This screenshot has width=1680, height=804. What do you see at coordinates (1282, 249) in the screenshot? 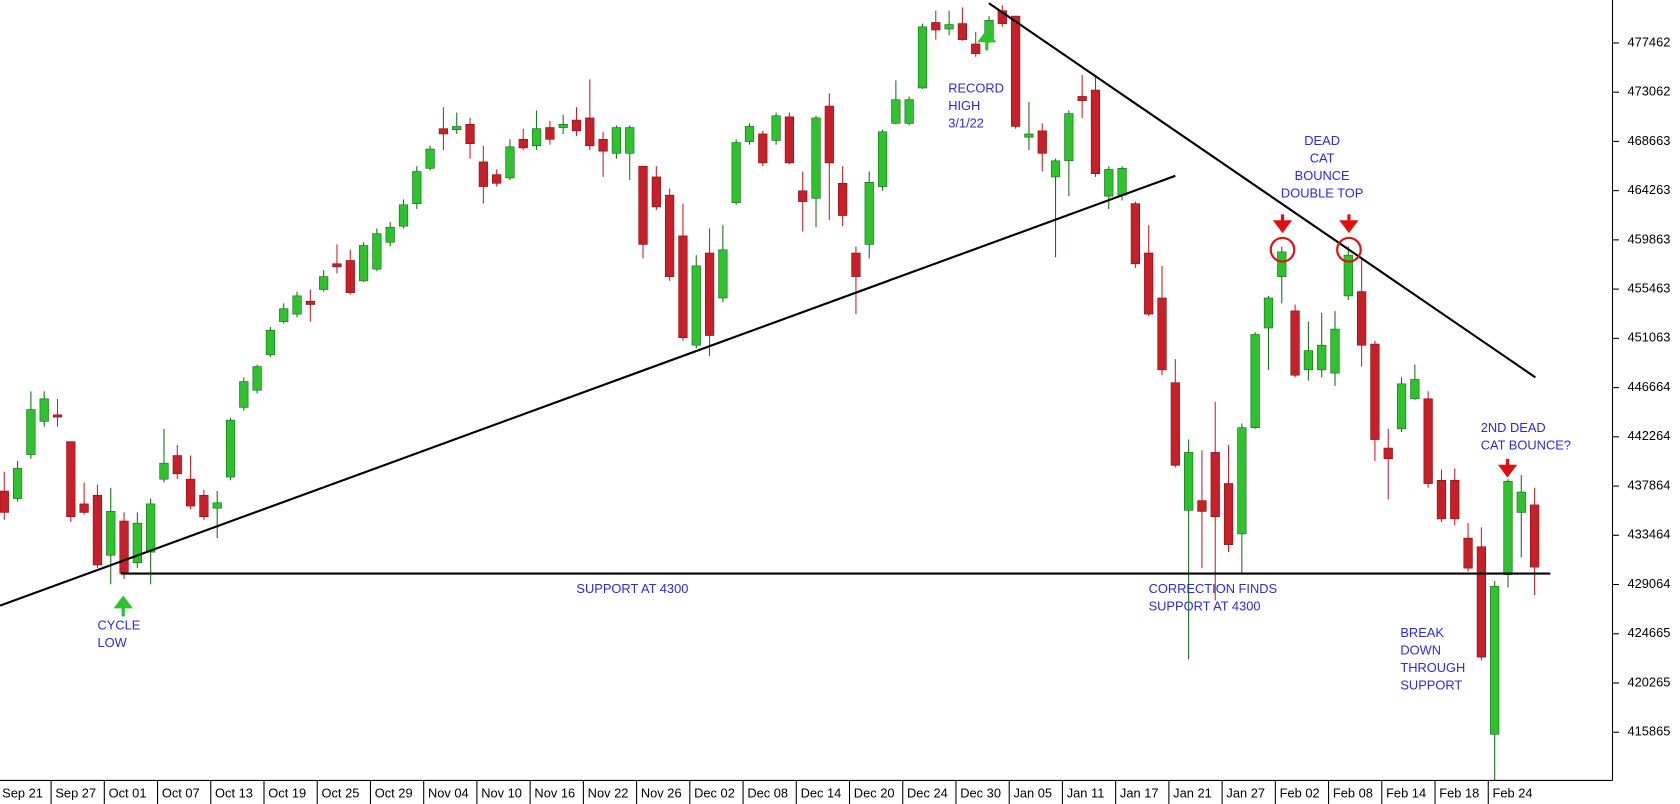
I see `highlight-circle` at bounding box center [1282, 249].